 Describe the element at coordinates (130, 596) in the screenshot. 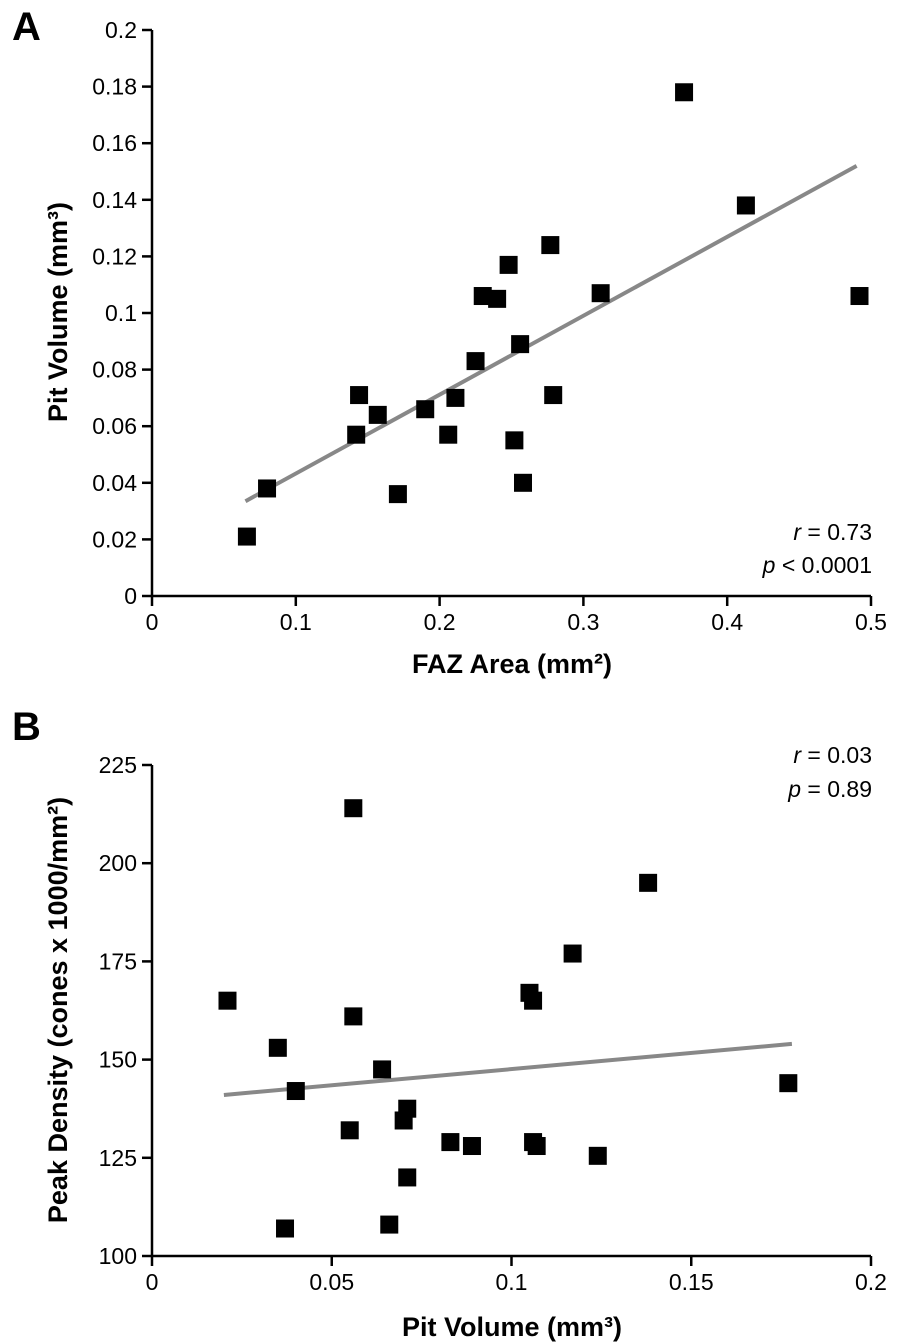

I see `panel-a-y-tick-label: 0` at that location.